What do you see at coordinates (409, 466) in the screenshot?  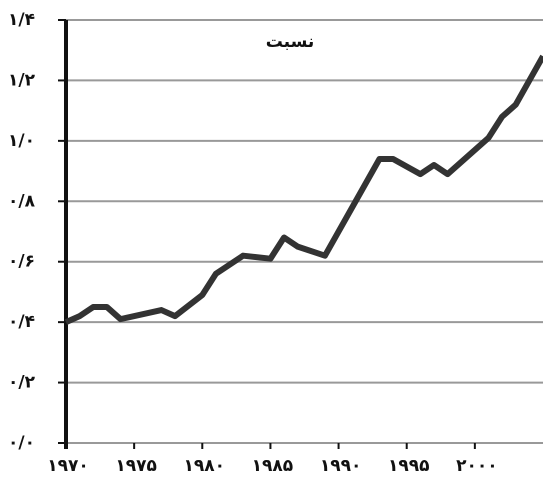 I see `x-tick-label: ۱۹۹۵` at bounding box center [409, 466].